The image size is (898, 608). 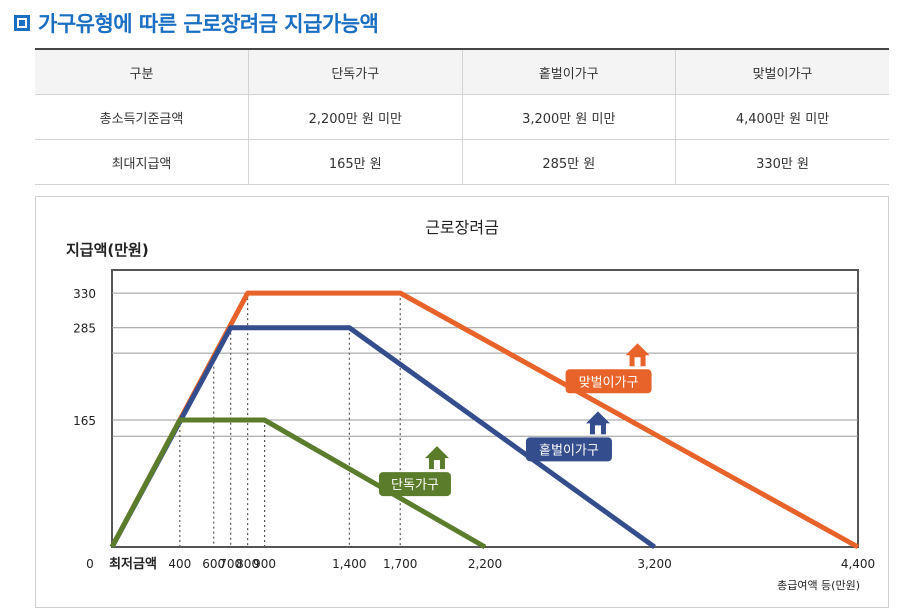 What do you see at coordinates (569, 72) in the screenshot?
I see `table-header-cell: 홑벌이가구` at bounding box center [569, 72].